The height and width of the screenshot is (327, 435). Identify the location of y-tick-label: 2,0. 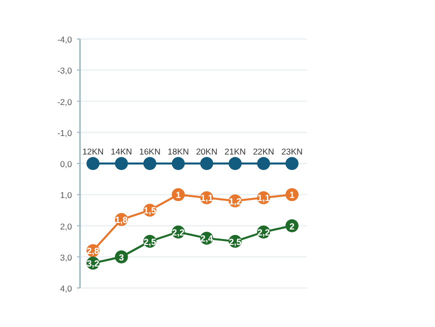
(66, 226).